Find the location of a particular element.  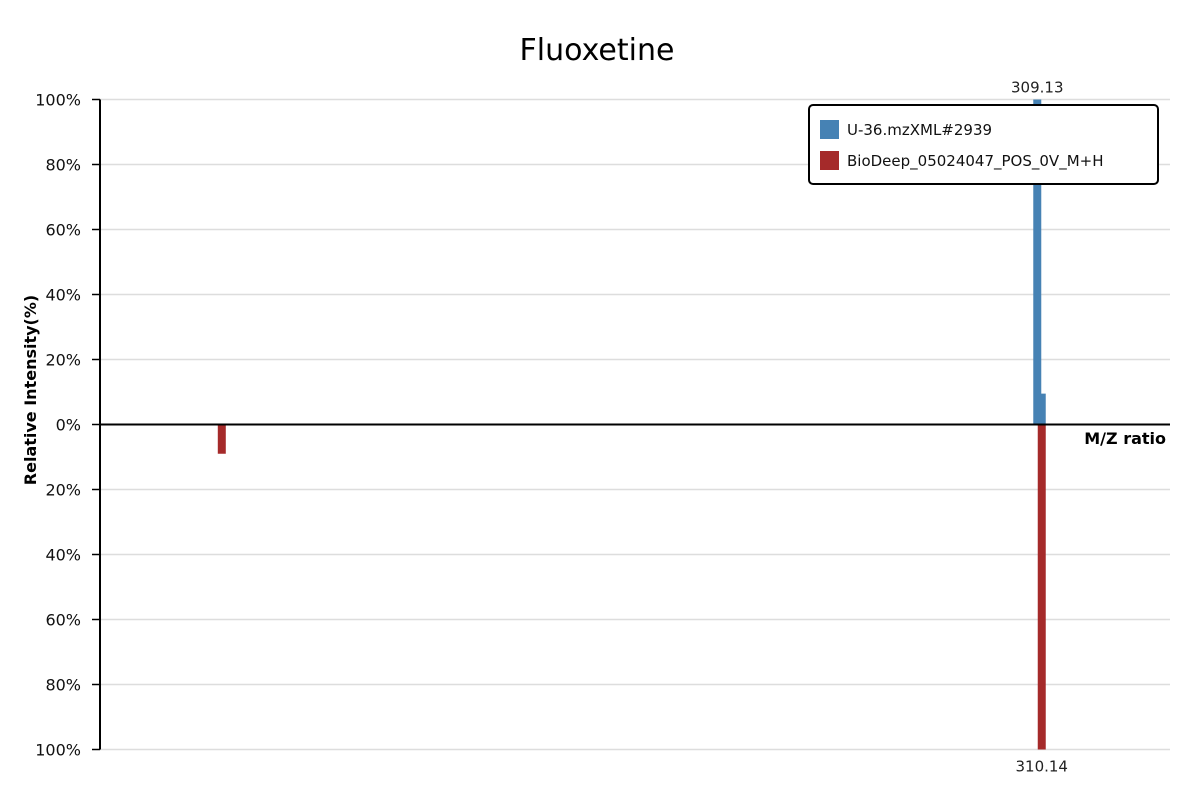

legend-box is located at coordinates (983, 144).